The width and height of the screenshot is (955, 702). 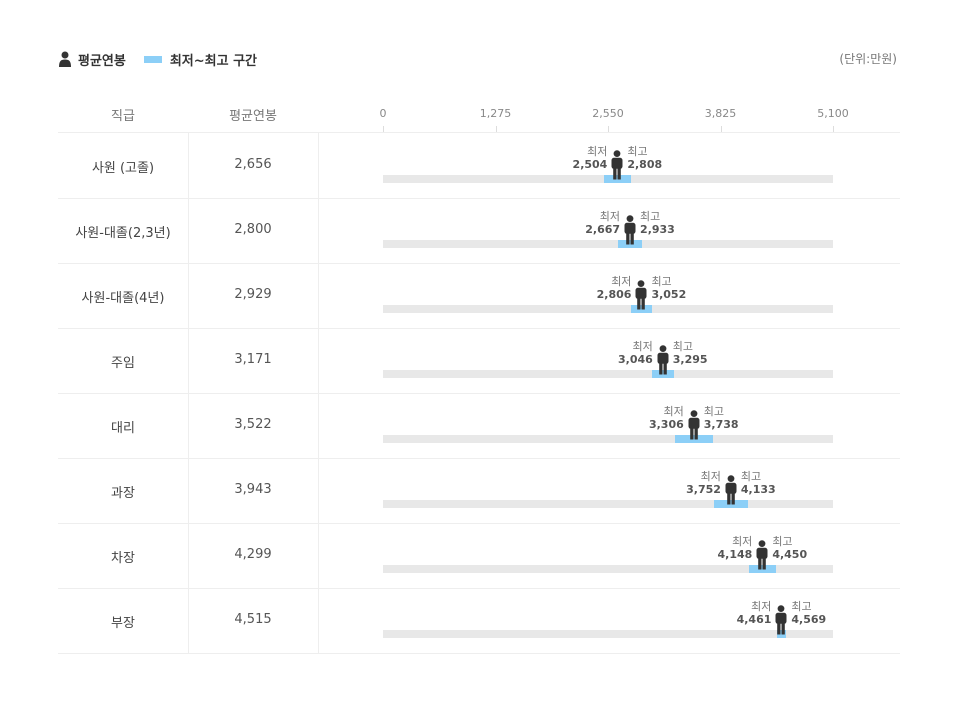 I want to click on min-value: 4,148, so click(x=735, y=554).